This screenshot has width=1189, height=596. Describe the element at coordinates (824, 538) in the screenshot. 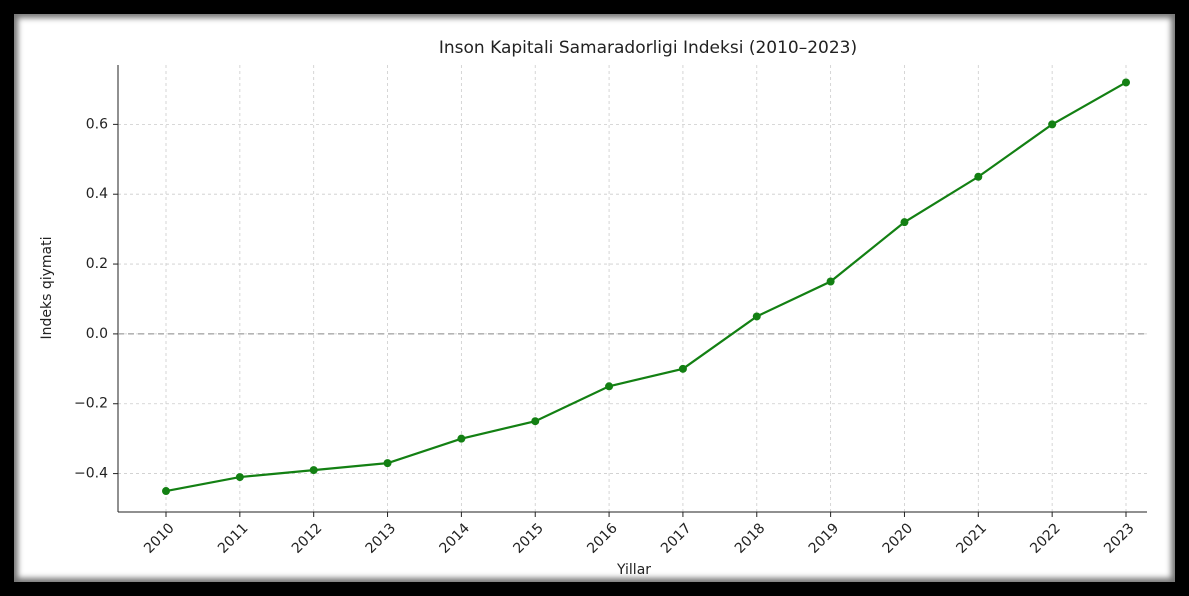

I see `x-tick-label: 2019` at that location.